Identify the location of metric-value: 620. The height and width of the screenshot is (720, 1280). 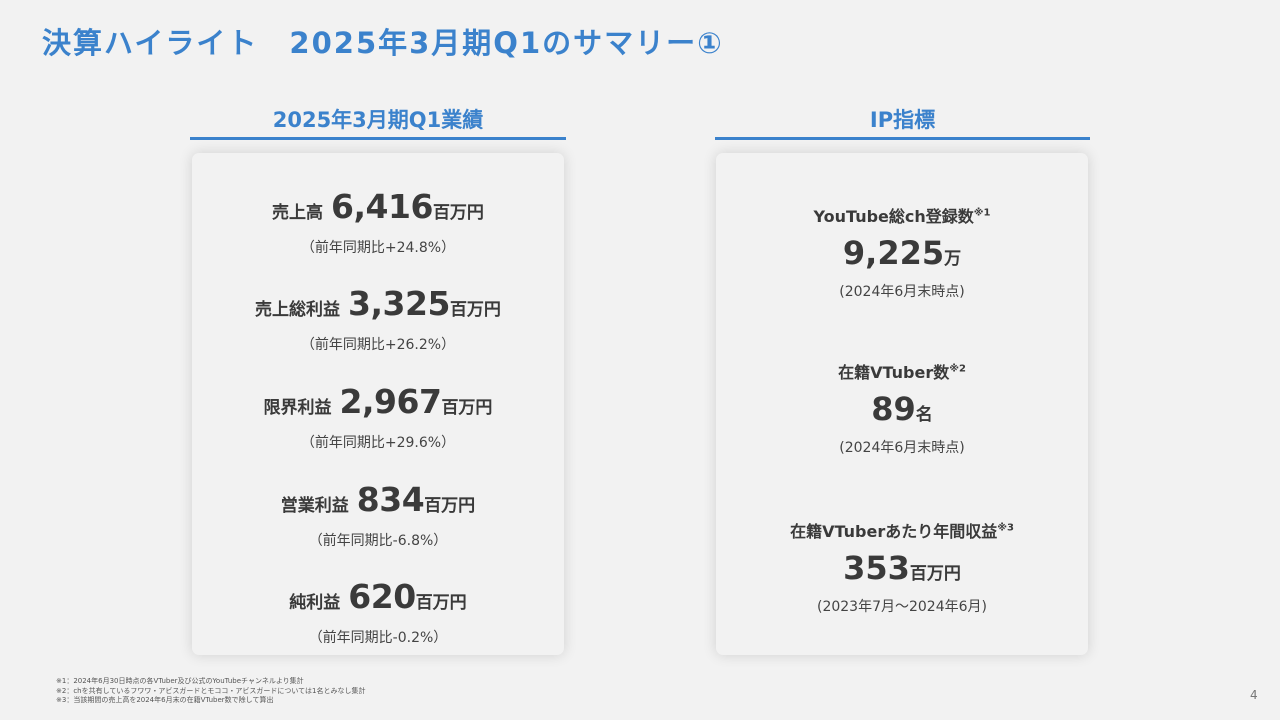
(382, 596).